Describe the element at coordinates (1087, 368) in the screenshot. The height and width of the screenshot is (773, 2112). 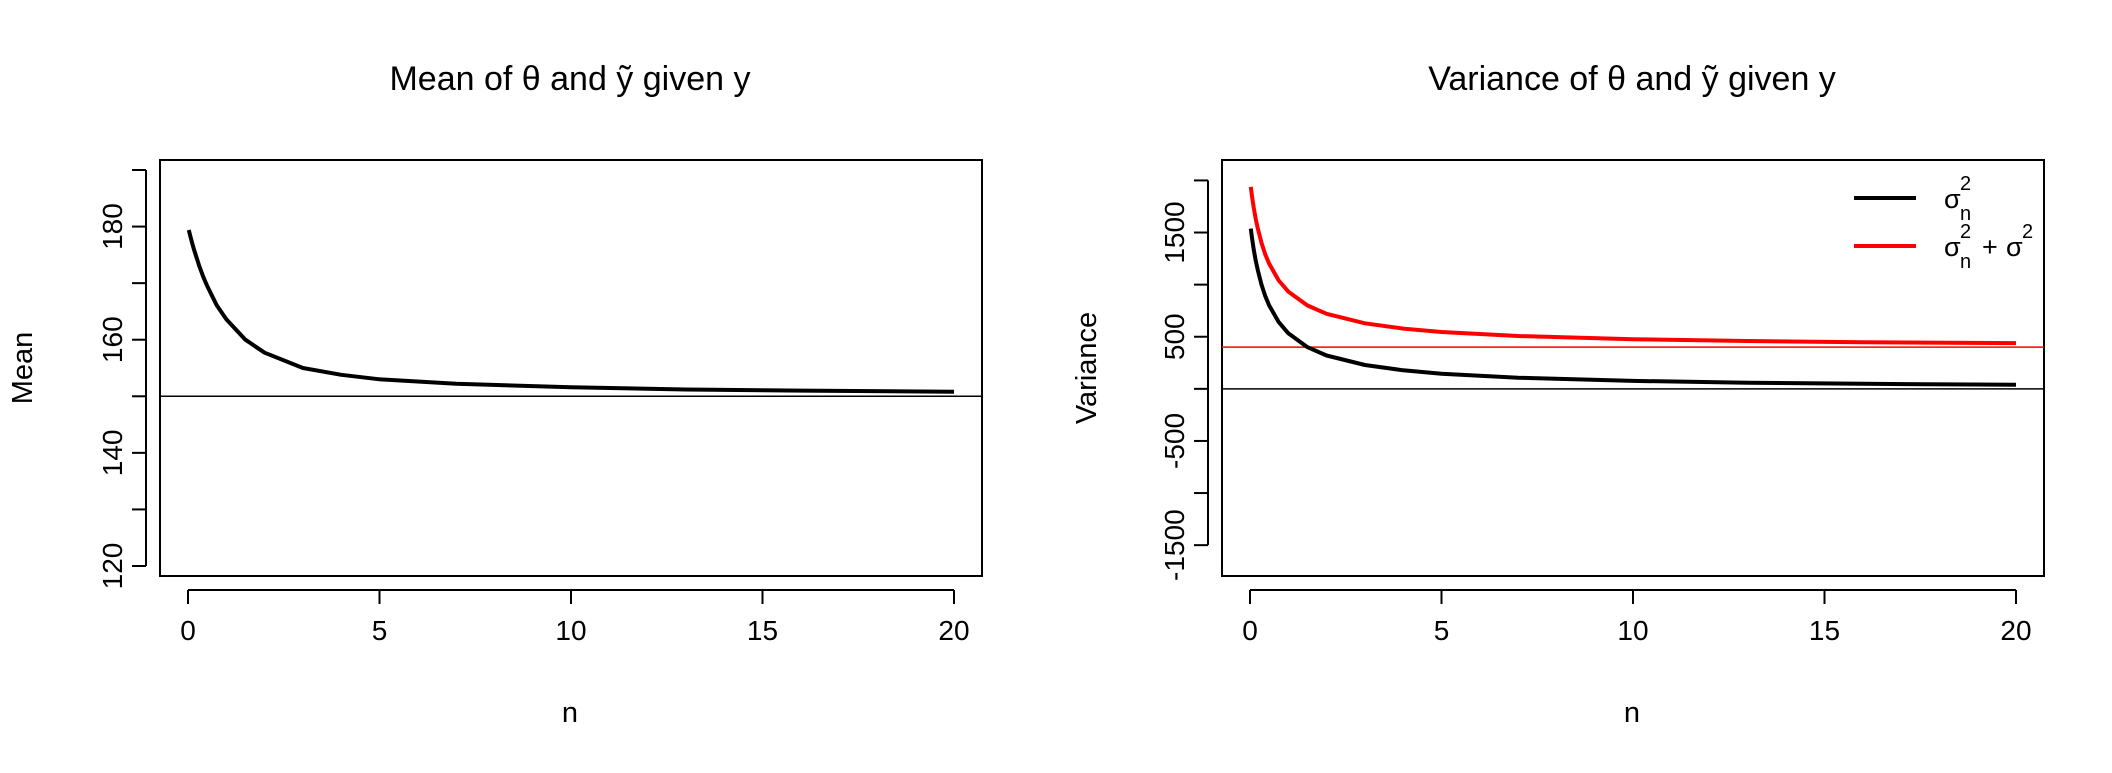
I see `y-axis-label: Variance` at that location.